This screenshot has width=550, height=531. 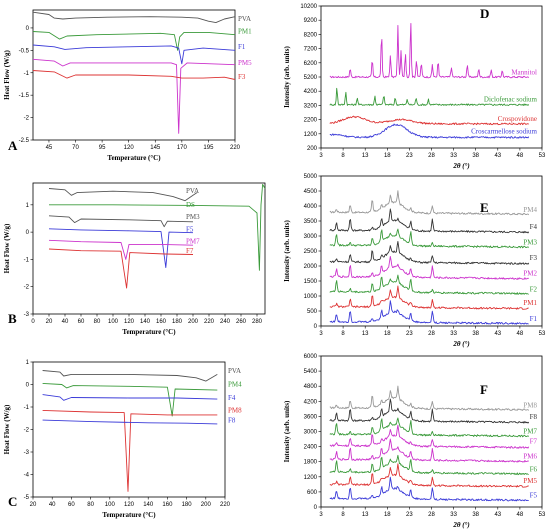 What do you see at coordinates (232, 398) in the screenshot?
I see `series-label: F4` at bounding box center [232, 398].